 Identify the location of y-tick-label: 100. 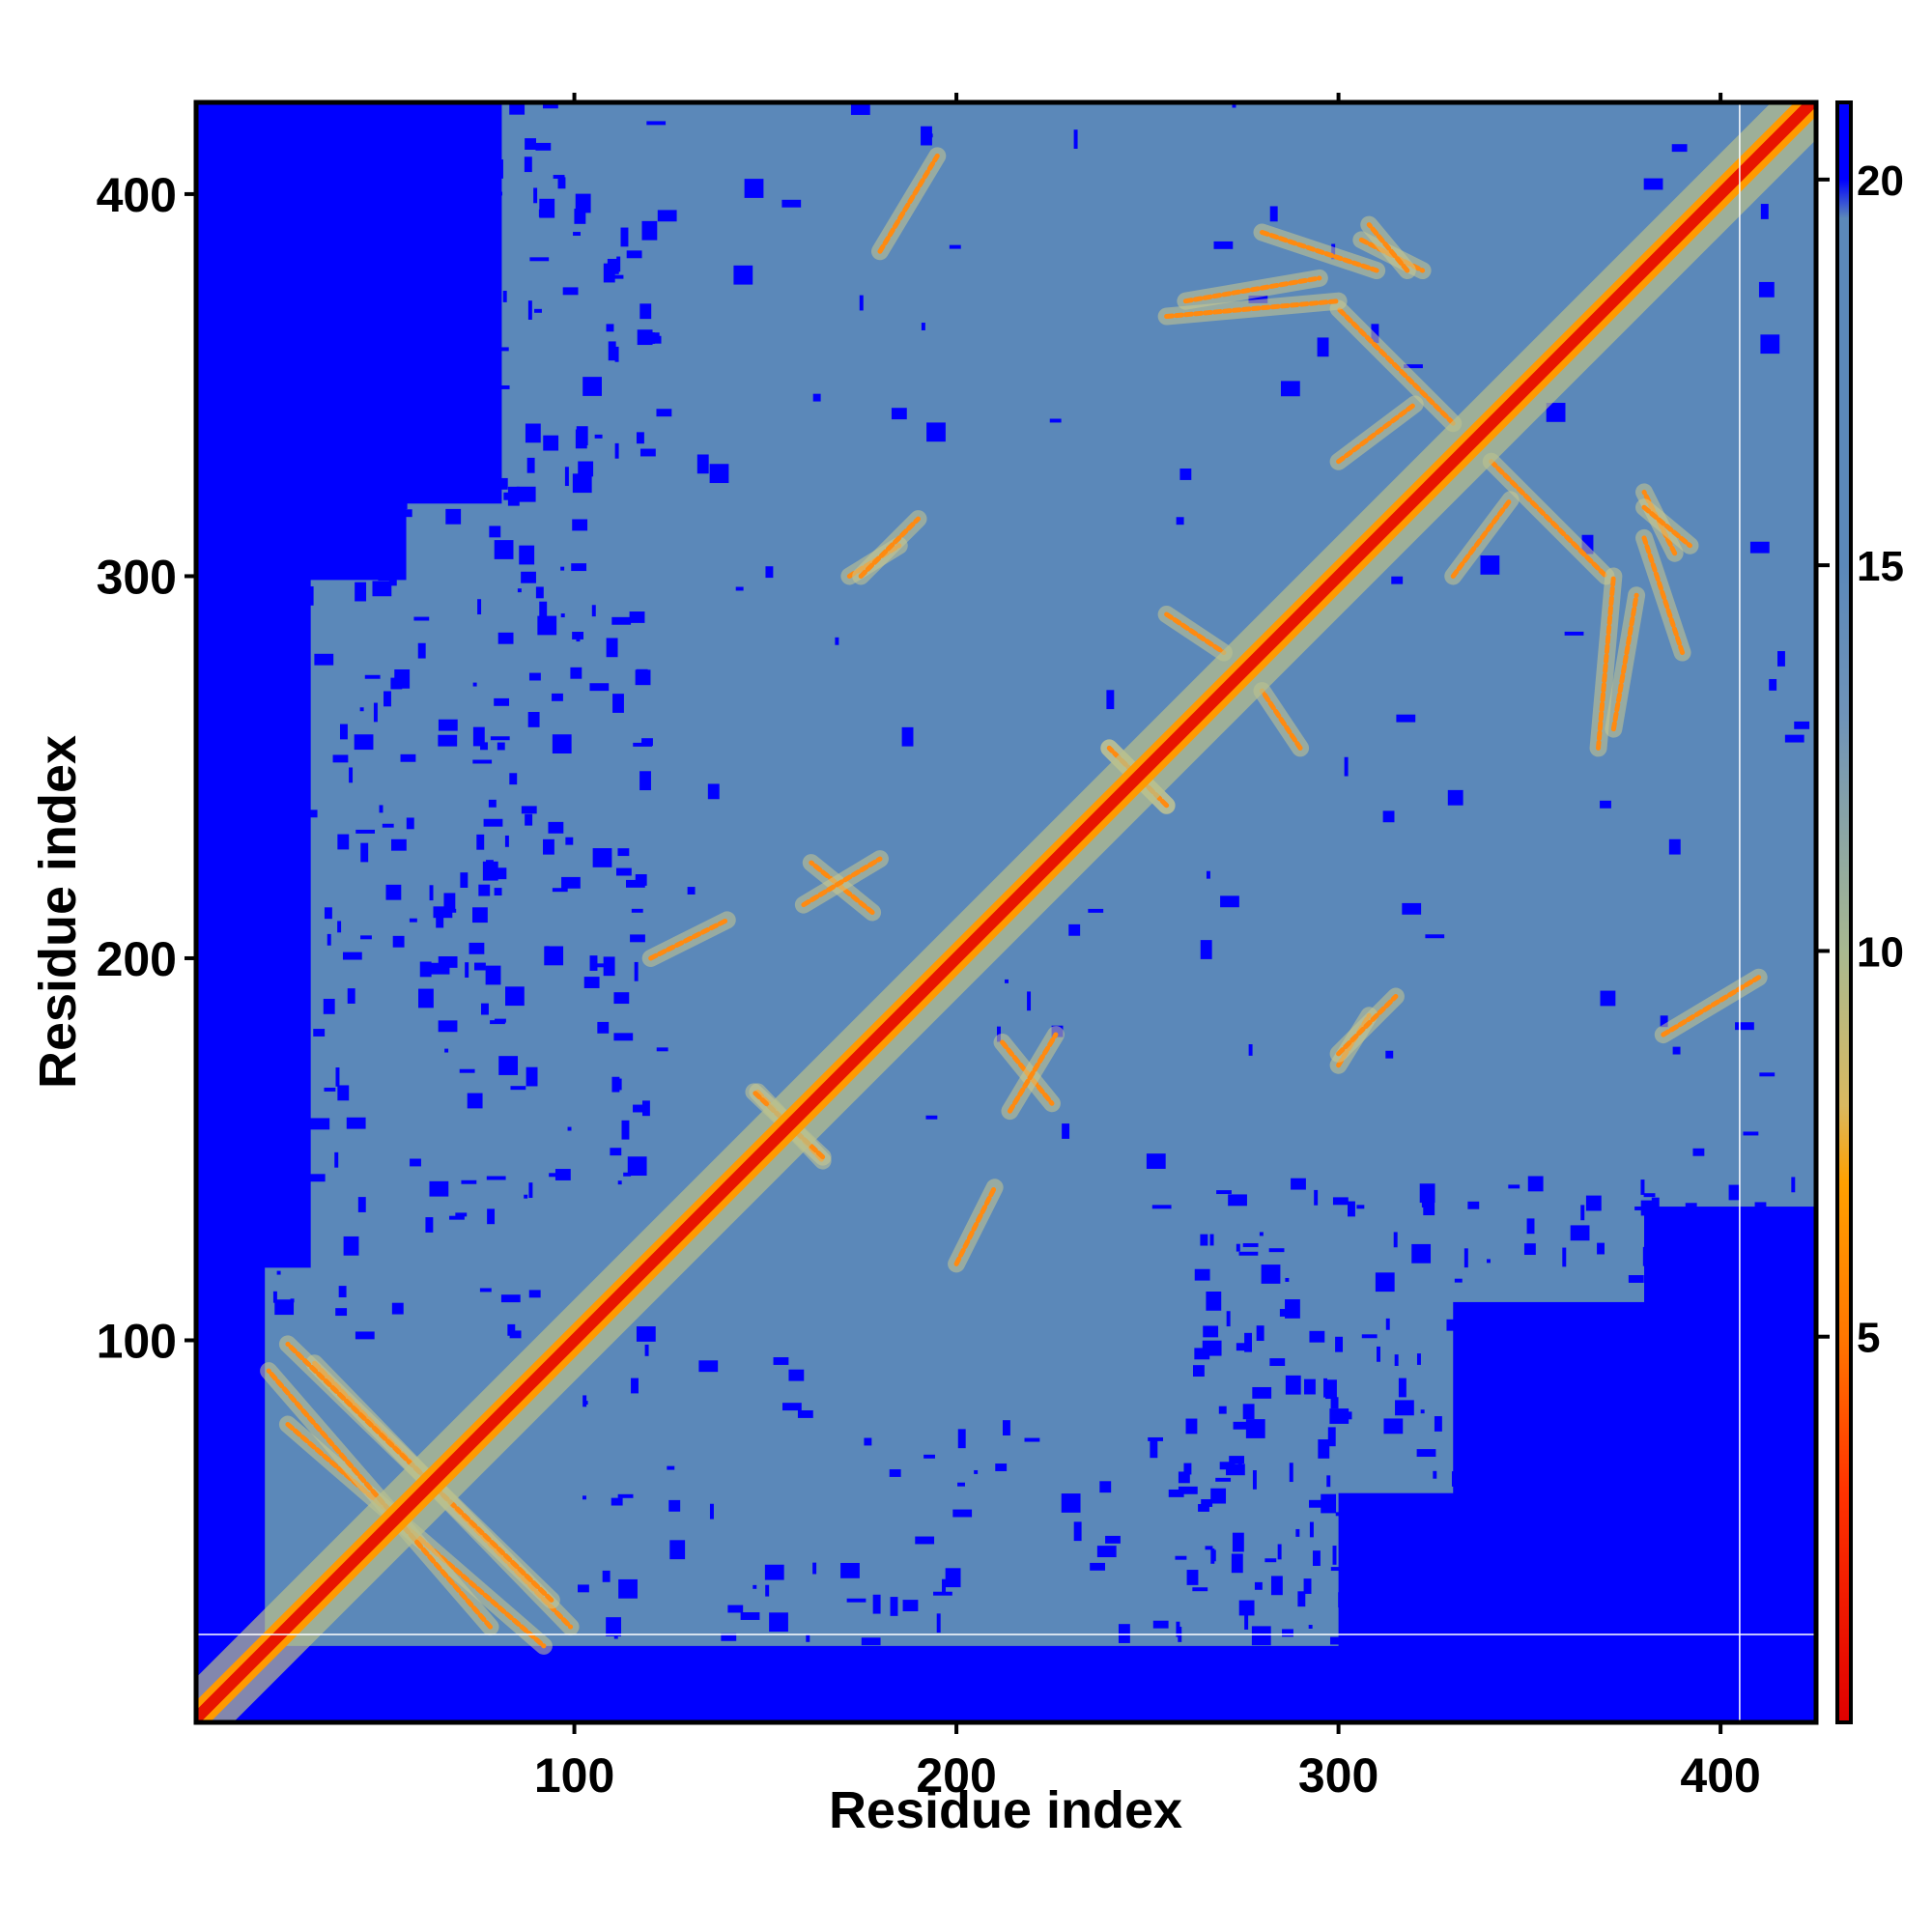
(137, 1341).